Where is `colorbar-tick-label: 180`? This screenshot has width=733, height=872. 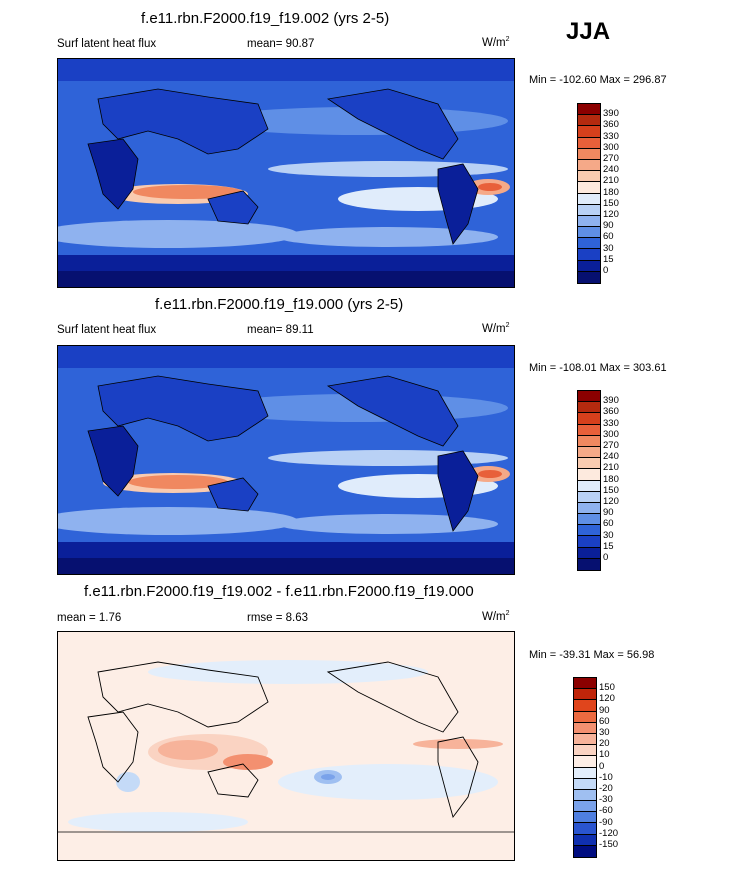
colorbar-tick-label: 180 is located at coordinates (611, 479).